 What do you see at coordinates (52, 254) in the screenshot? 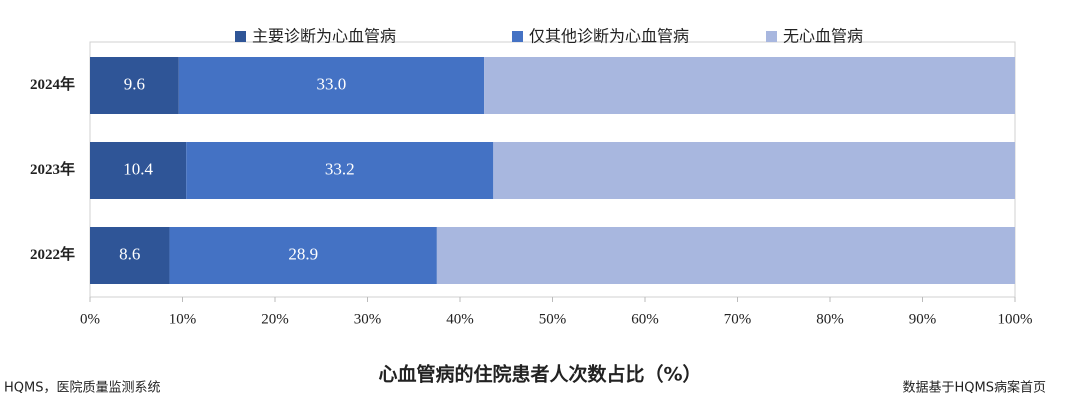
I see `y-tick-label: 2022年` at bounding box center [52, 254].